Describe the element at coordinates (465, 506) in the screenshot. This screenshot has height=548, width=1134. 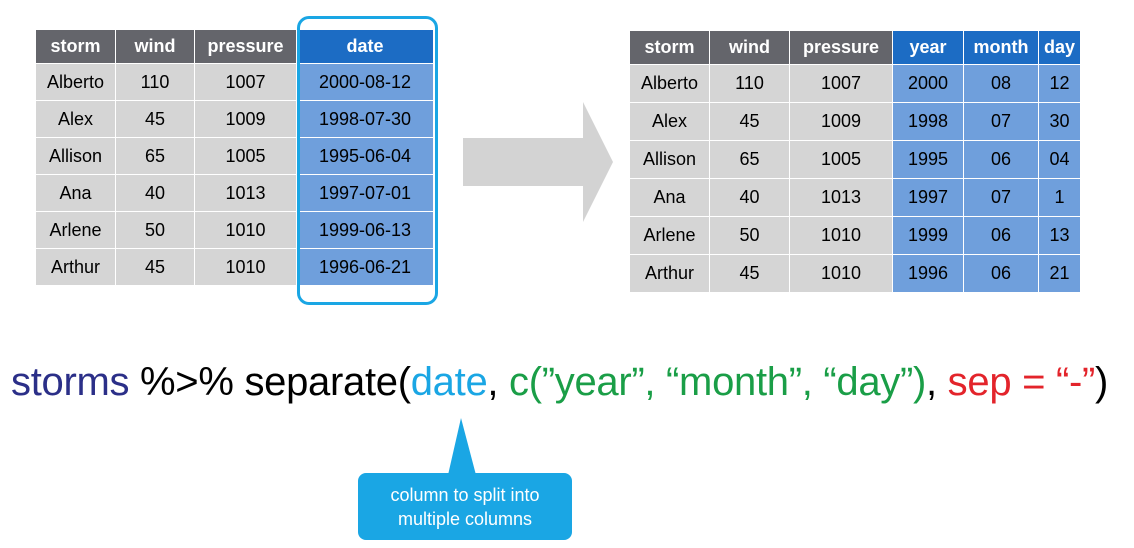
I see `callout-text: column to split into multiple columns` at that location.